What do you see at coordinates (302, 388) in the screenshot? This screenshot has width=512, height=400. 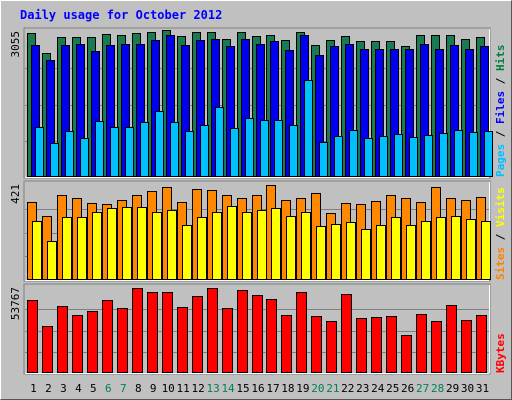 I see `x-tick-label: 19` at bounding box center [302, 388].